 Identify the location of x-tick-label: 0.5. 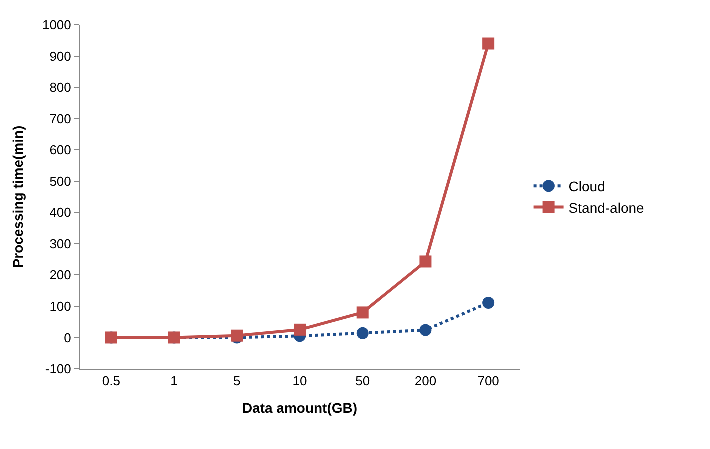
(111, 381).